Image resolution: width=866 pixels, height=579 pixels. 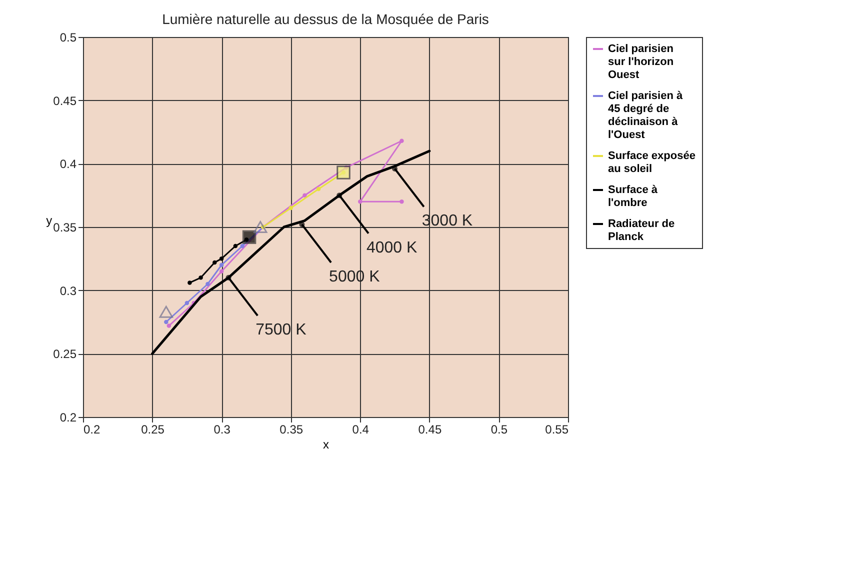 What do you see at coordinates (361, 429) in the screenshot?
I see `x-tick-label: 0.4` at bounding box center [361, 429].